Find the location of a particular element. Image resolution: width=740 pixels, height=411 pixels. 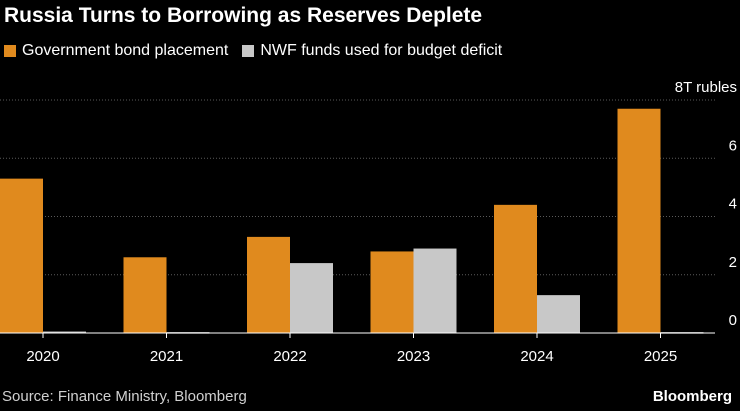

x-tick-label: 2020 is located at coordinates (42, 356).